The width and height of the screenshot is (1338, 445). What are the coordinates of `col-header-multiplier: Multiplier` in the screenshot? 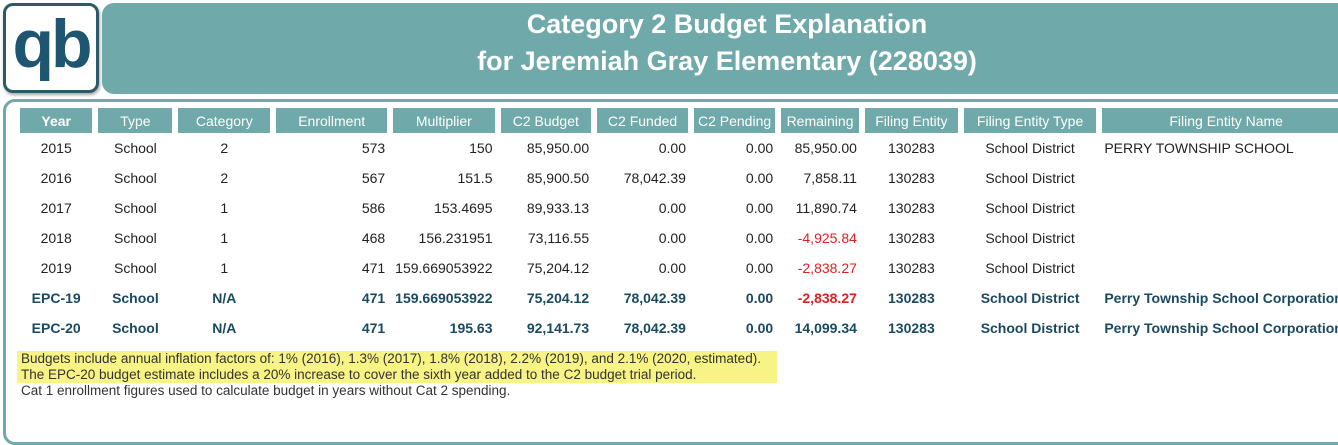 It's located at (444, 120).